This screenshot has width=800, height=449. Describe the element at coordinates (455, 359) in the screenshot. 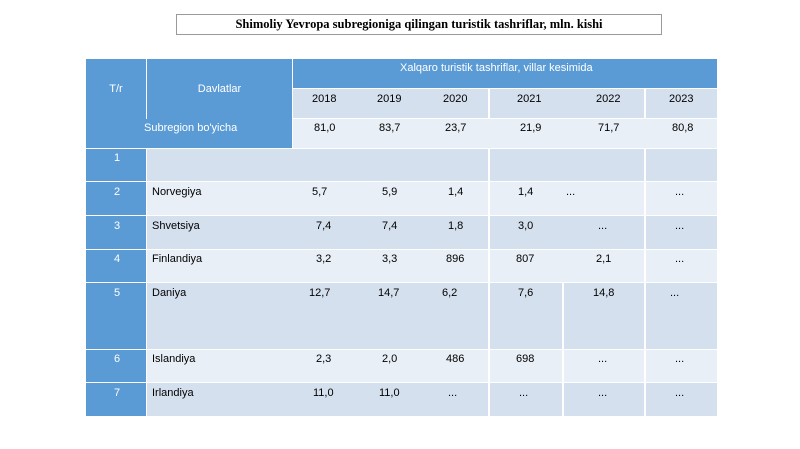

I see `row-value-2020: 486` at that location.